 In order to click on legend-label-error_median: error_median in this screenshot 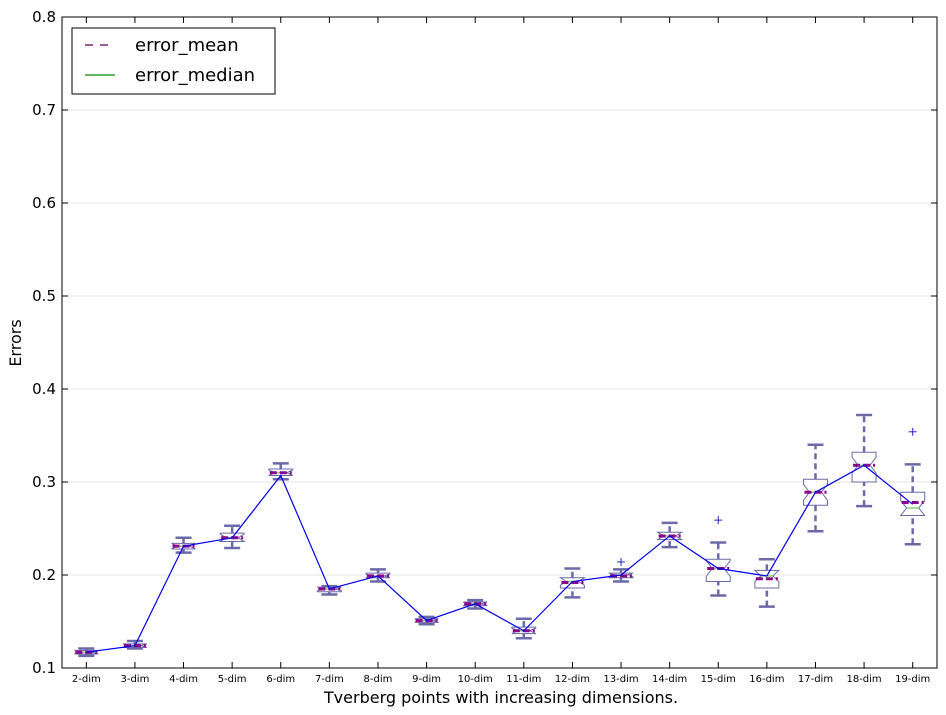, I will do `click(195, 75)`.